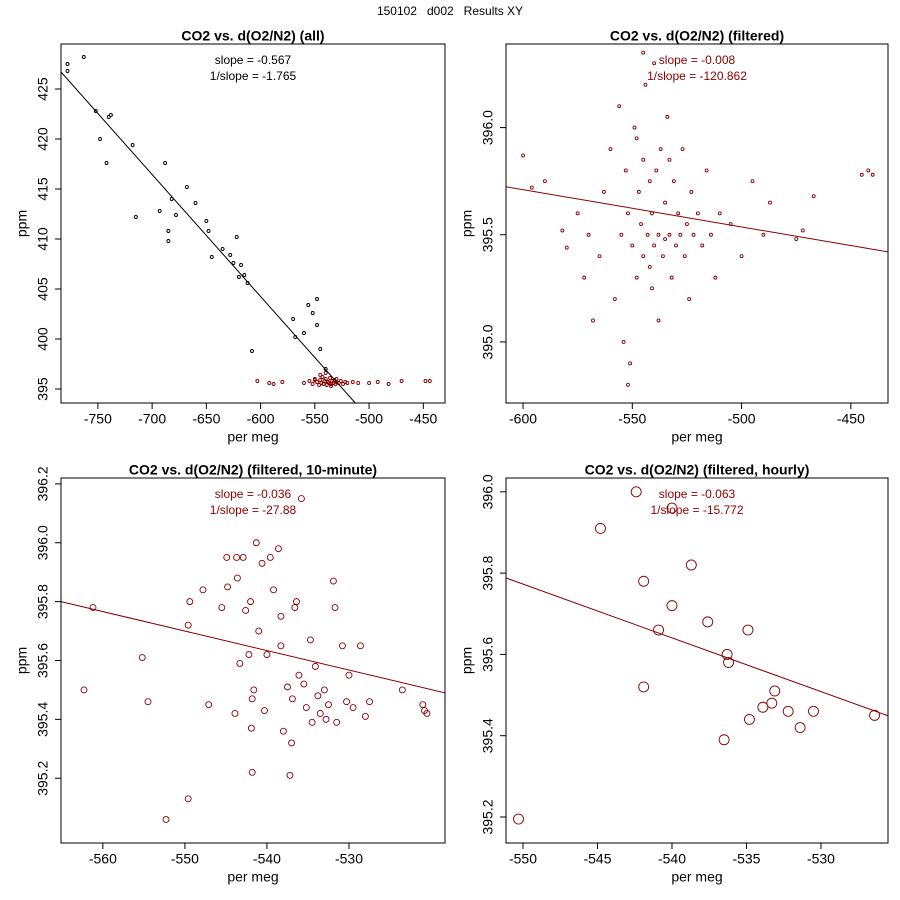  Describe the element at coordinates (697, 76) in the screenshot. I see `annotation: 1/slope = -120.862` at that location.